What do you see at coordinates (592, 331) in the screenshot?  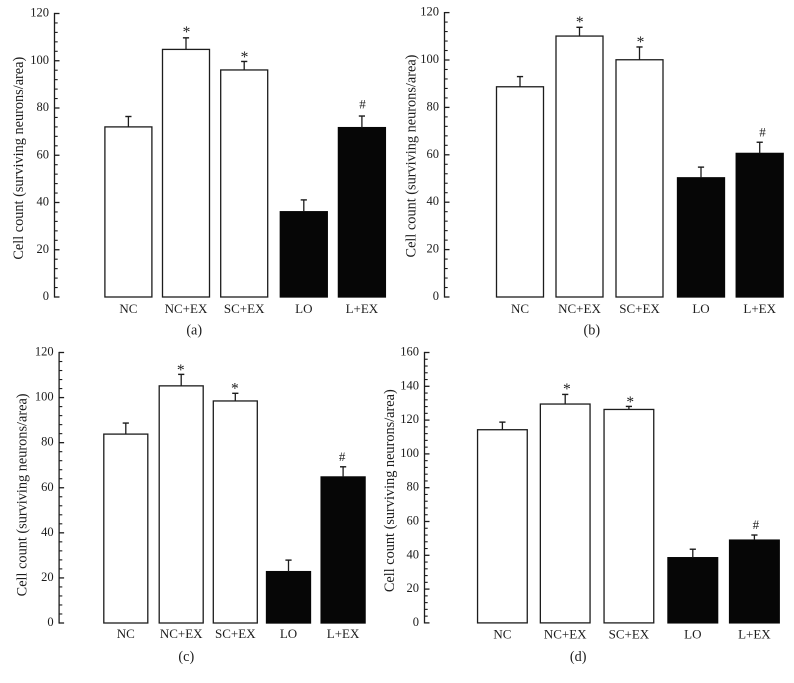 I see `svg-text: (b)` at bounding box center [592, 331].